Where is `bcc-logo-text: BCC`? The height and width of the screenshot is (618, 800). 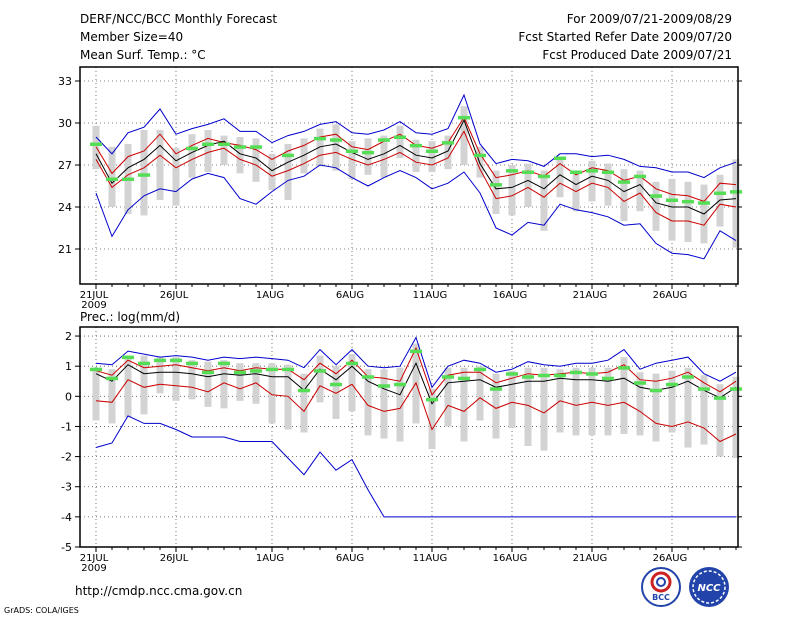 bcc-logo-text: BCC is located at coordinates (661, 597).